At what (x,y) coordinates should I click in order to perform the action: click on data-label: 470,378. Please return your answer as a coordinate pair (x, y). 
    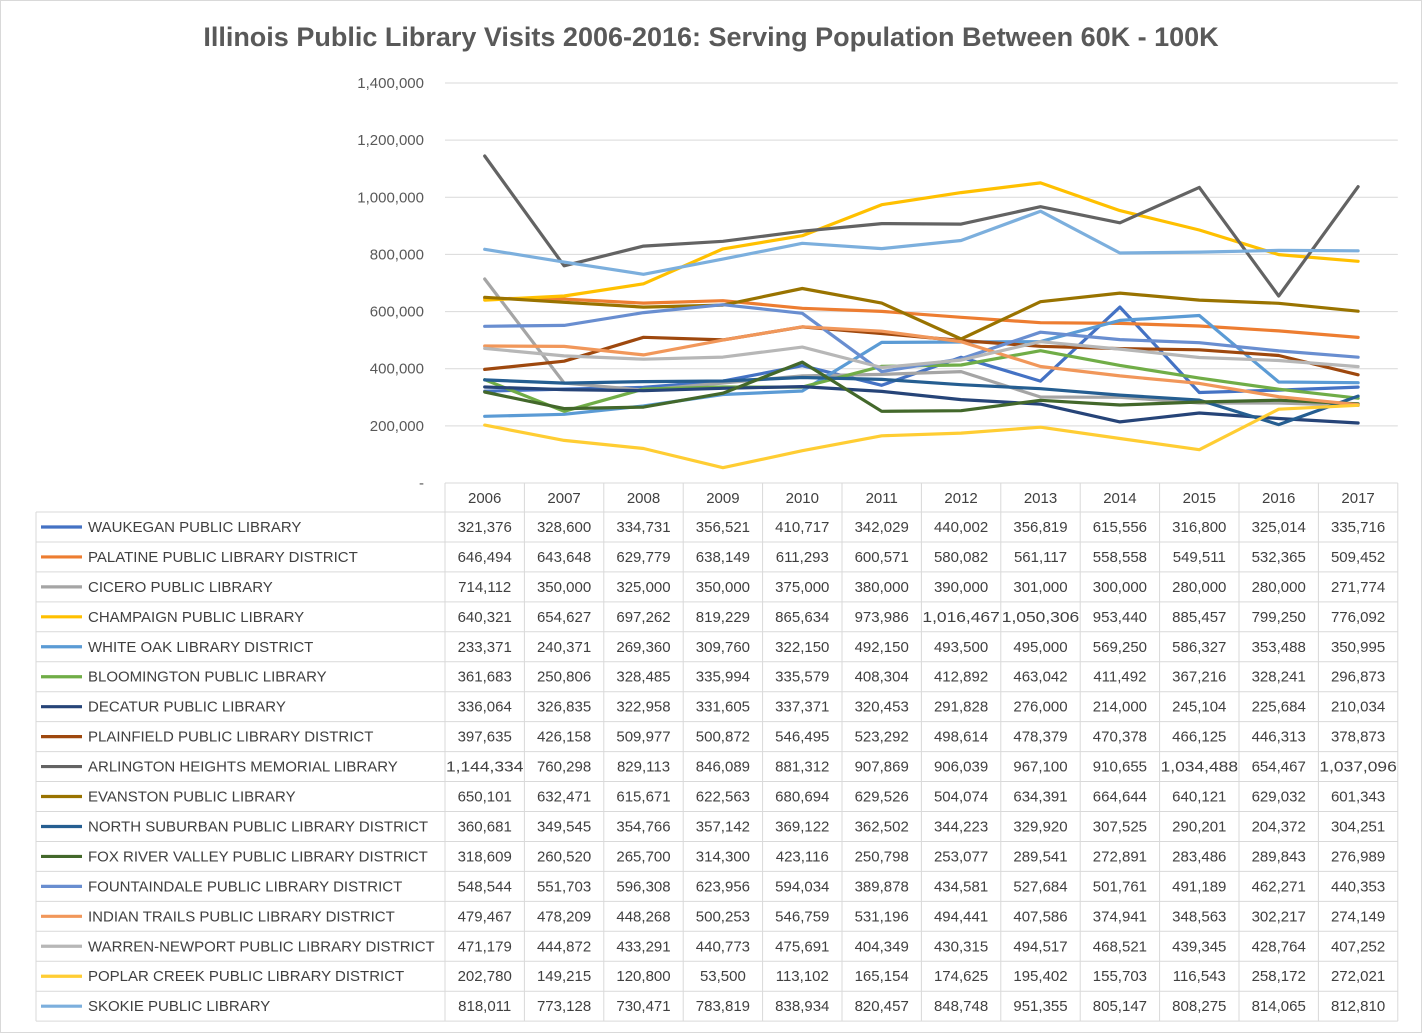
    Looking at the image, I should click on (1120, 737).